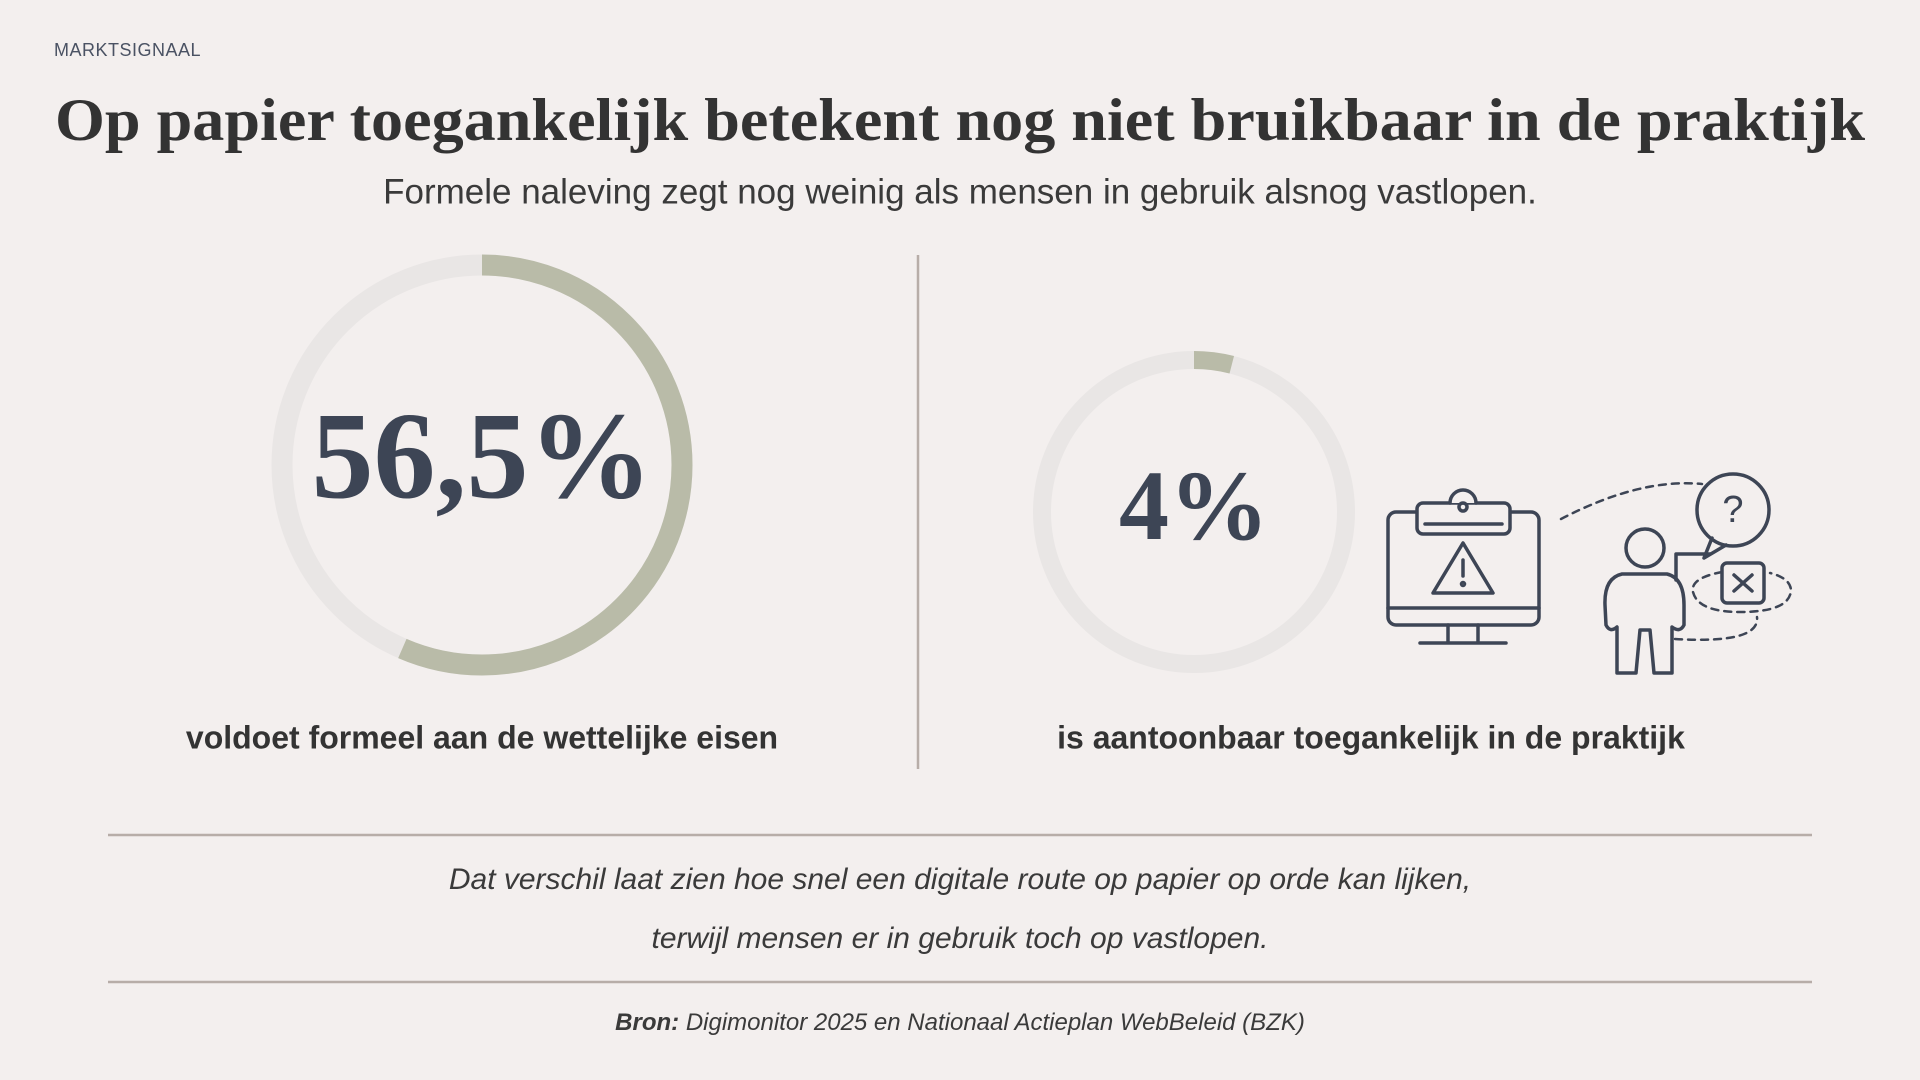  I want to click on source-label: Bron:, so click(647, 1022).